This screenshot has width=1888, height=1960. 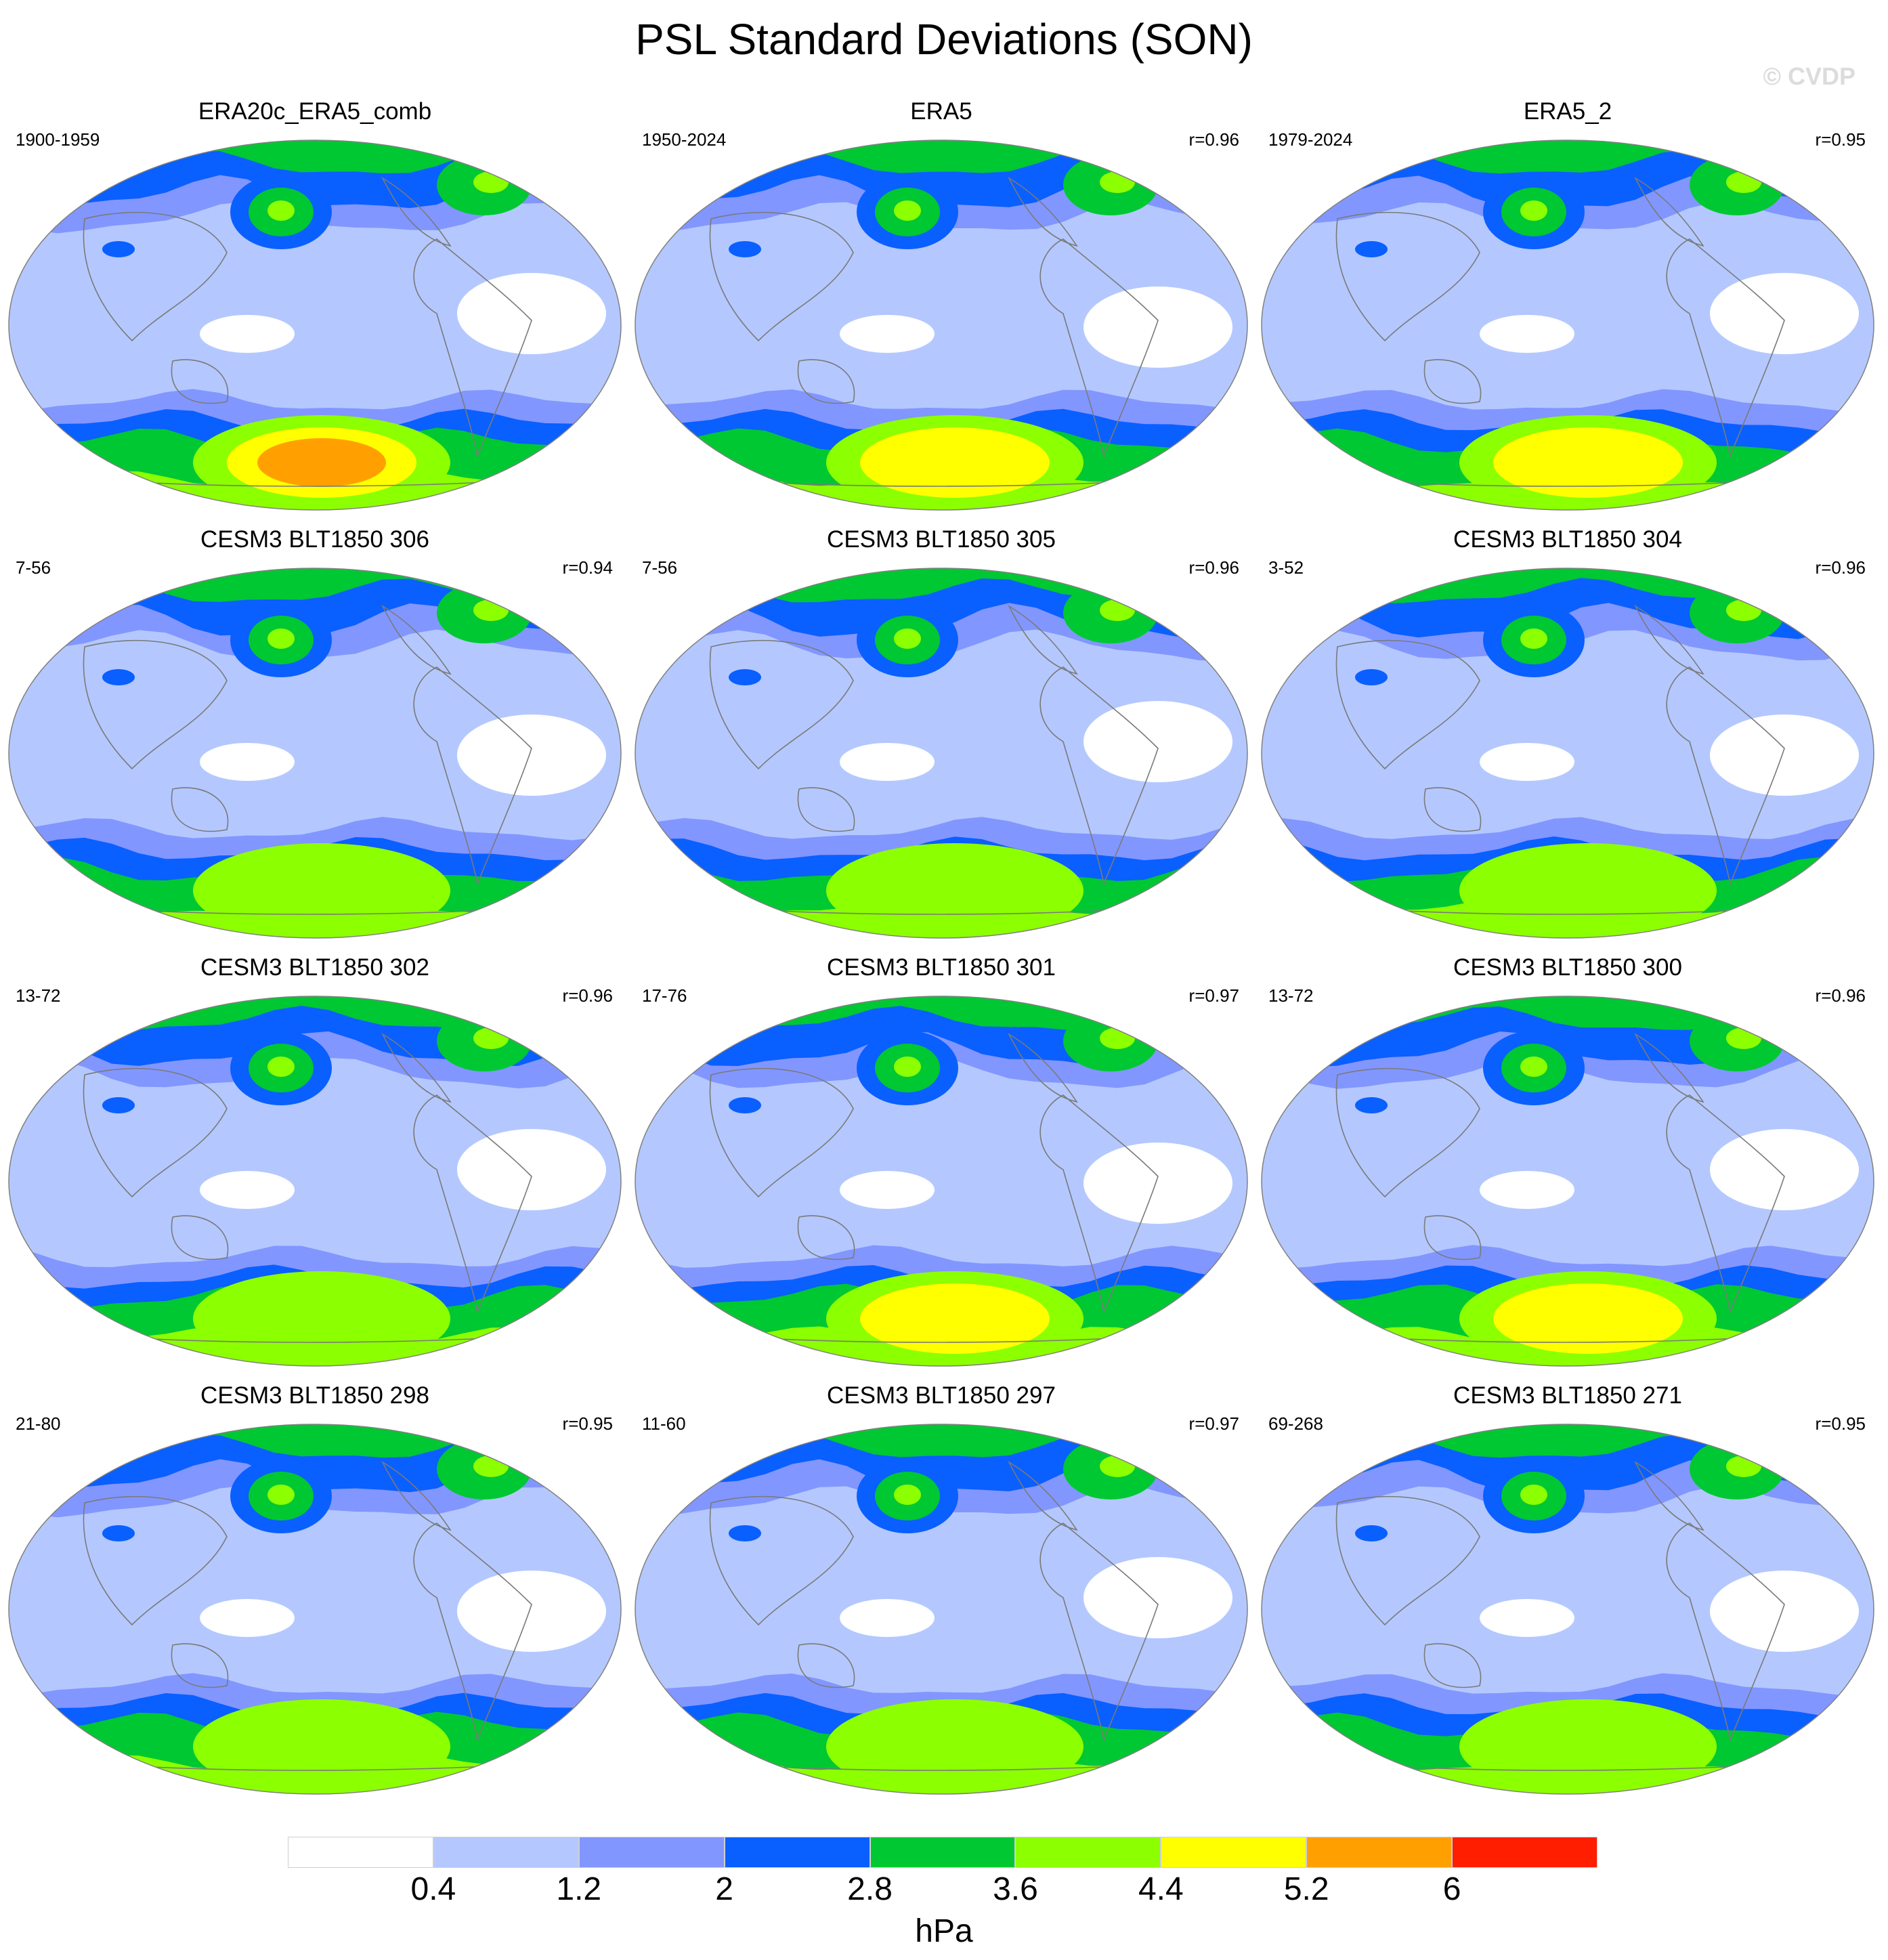 What do you see at coordinates (58, 139) in the screenshot?
I see `panel-years: 1900-1959` at bounding box center [58, 139].